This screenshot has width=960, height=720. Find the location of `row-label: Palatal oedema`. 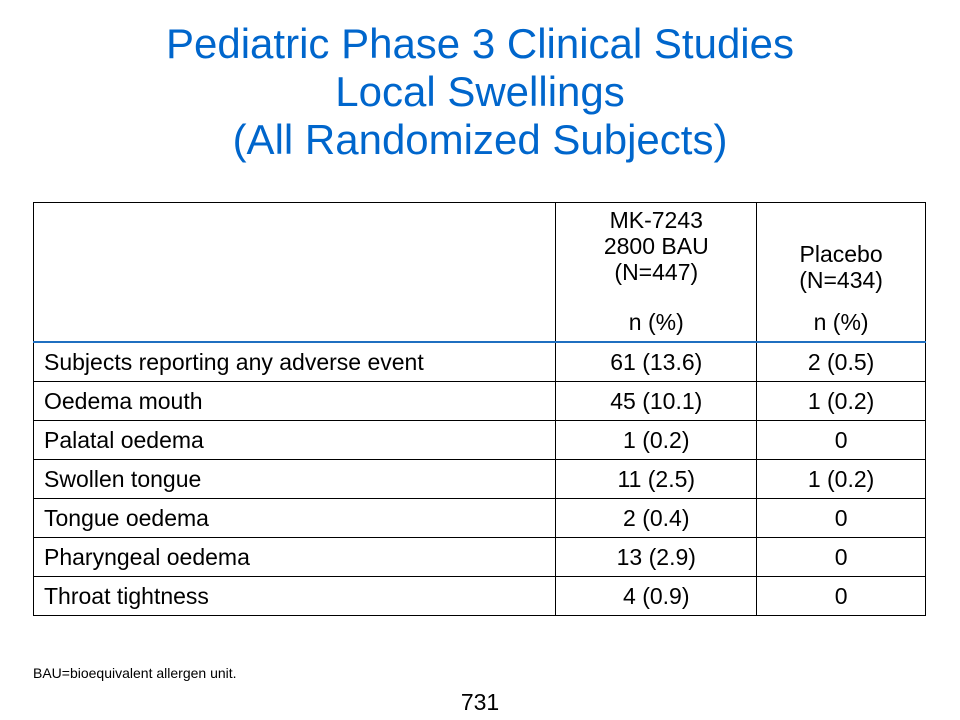

row-label: Palatal oedema is located at coordinates (294, 440).